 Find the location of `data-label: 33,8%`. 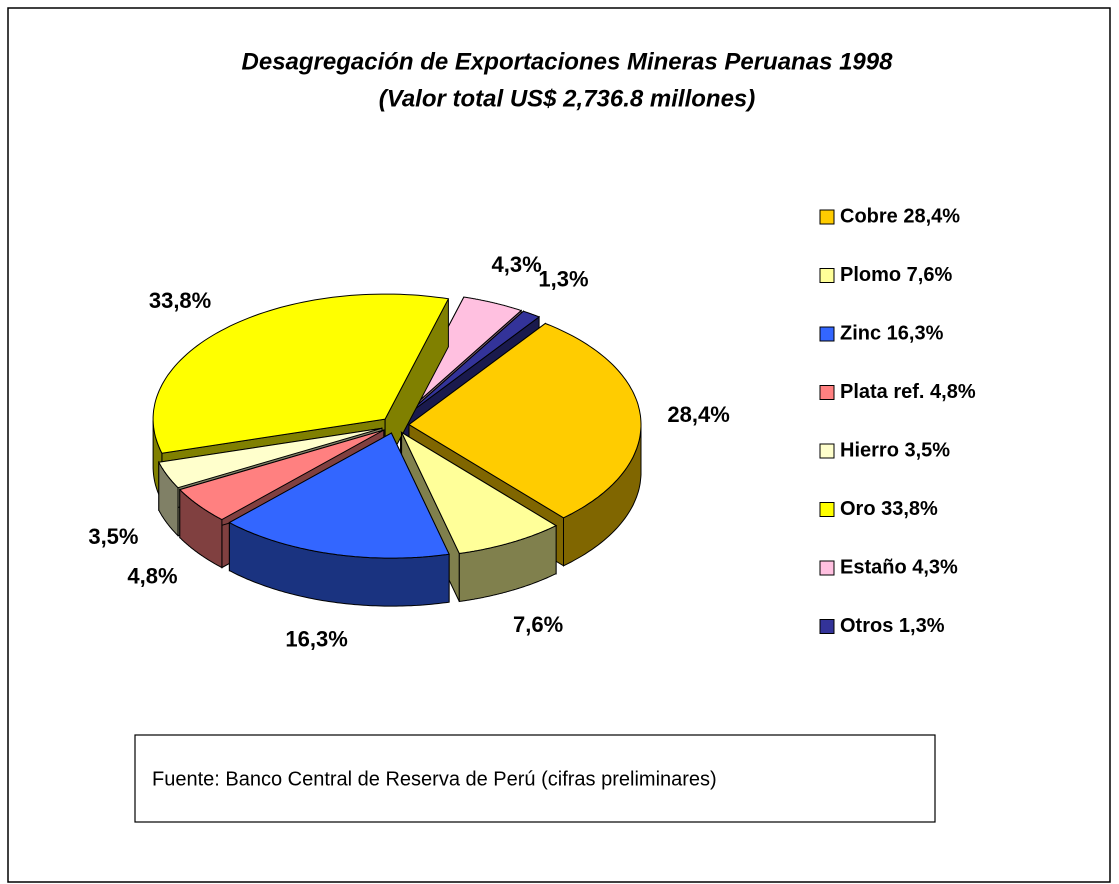

data-label: 33,8% is located at coordinates (180, 300).